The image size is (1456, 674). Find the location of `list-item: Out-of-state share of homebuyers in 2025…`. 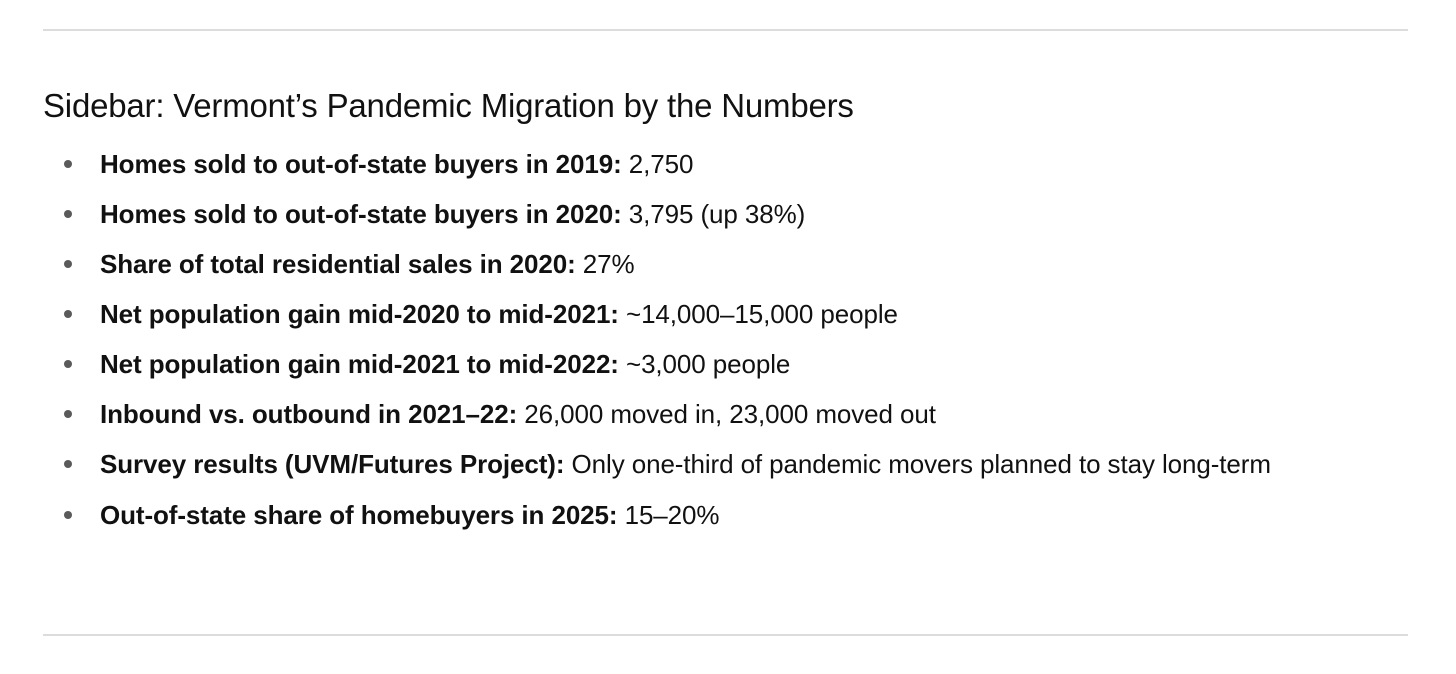

list-item: Out-of-state share of homebuyers in 2025… is located at coordinates (708, 515).